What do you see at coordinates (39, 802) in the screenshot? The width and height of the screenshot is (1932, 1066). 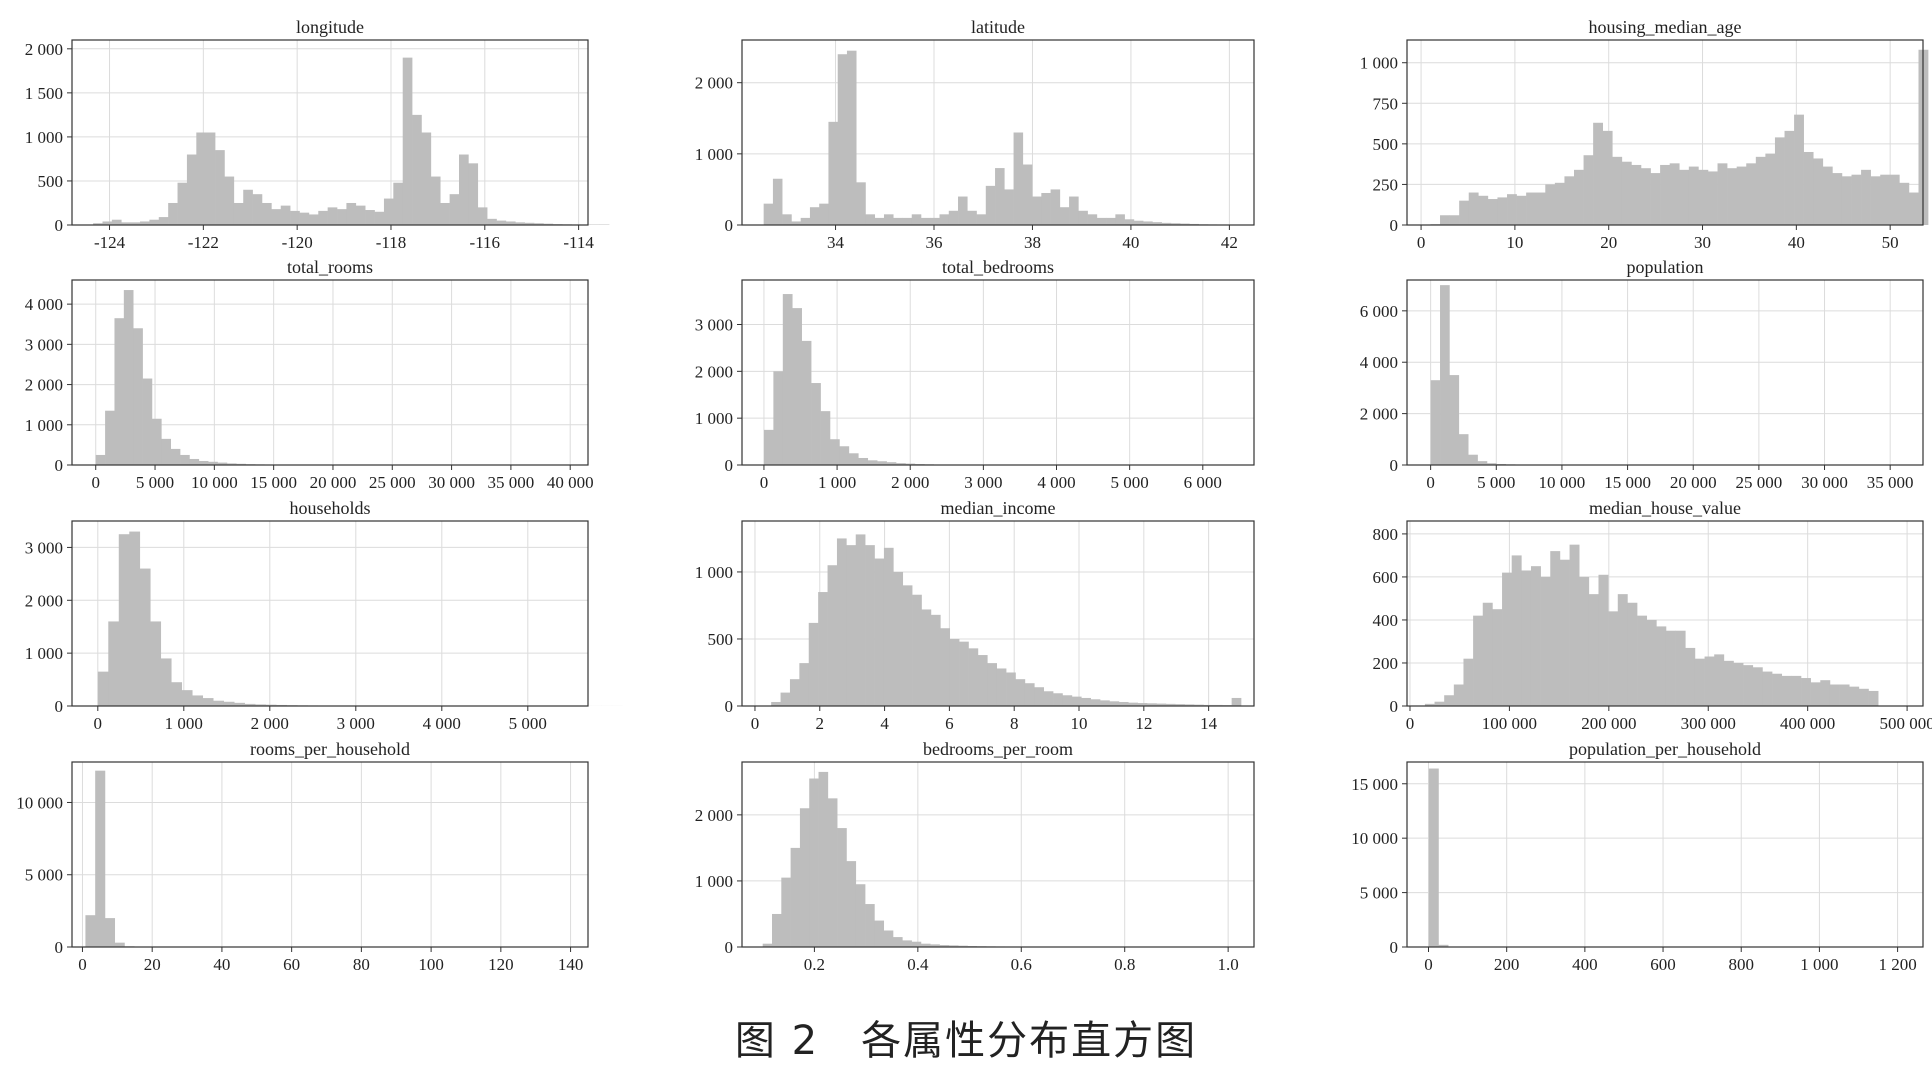 I see `y-tick-label: 10 000` at bounding box center [39, 802].